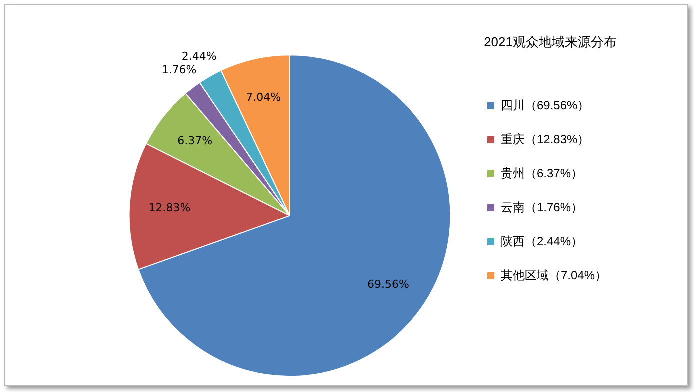  What do you see at coordinates (550, 42) in the screenshot?
I see `chart-title: 2021观众地域来源分布` at bounding box center [550, 42].